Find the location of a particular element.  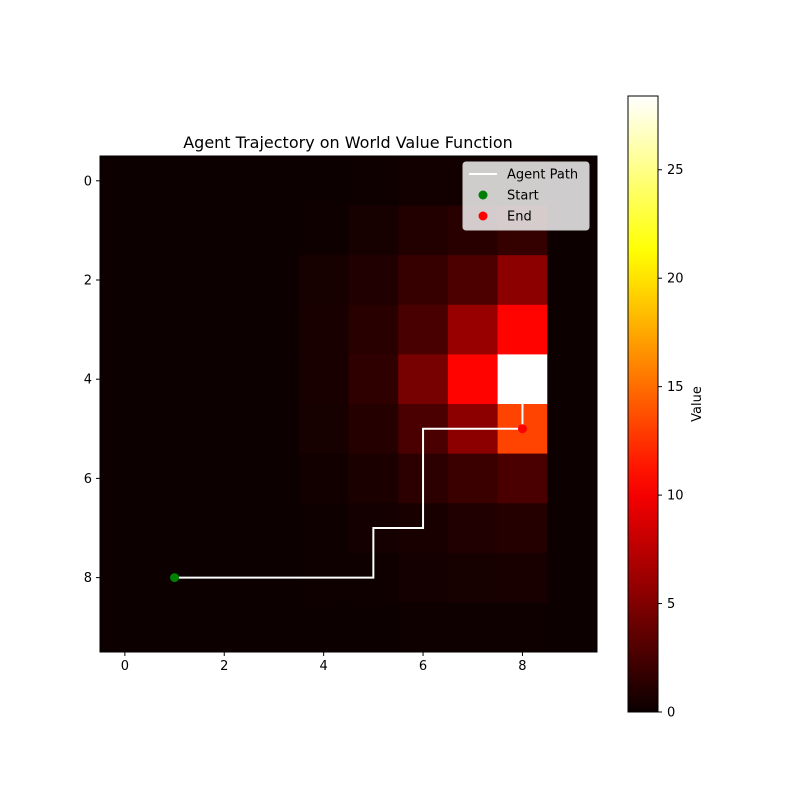

heatmap-cell-r4-c1 is located at coordinates (174, 379).